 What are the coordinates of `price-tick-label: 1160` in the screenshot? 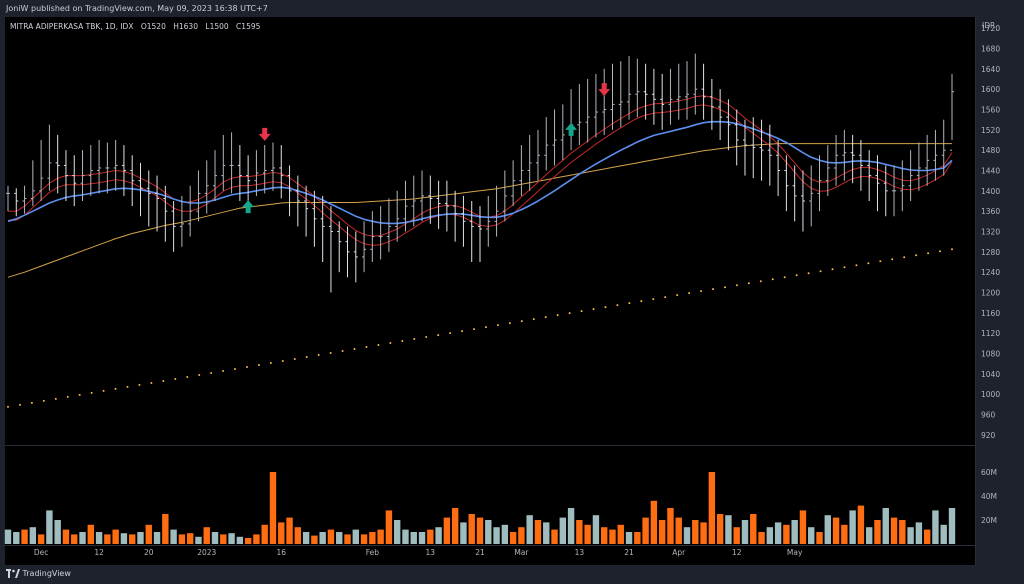 It's located at (990, 313).